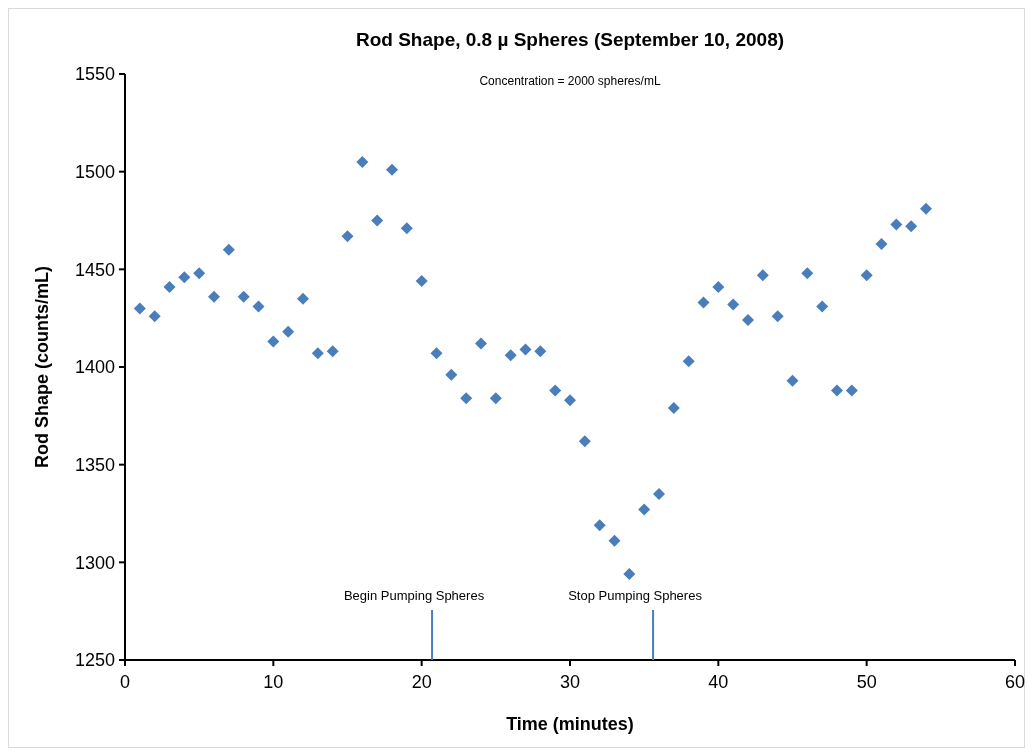  I want to click on x-tick-label: 40, so click(718, 682).